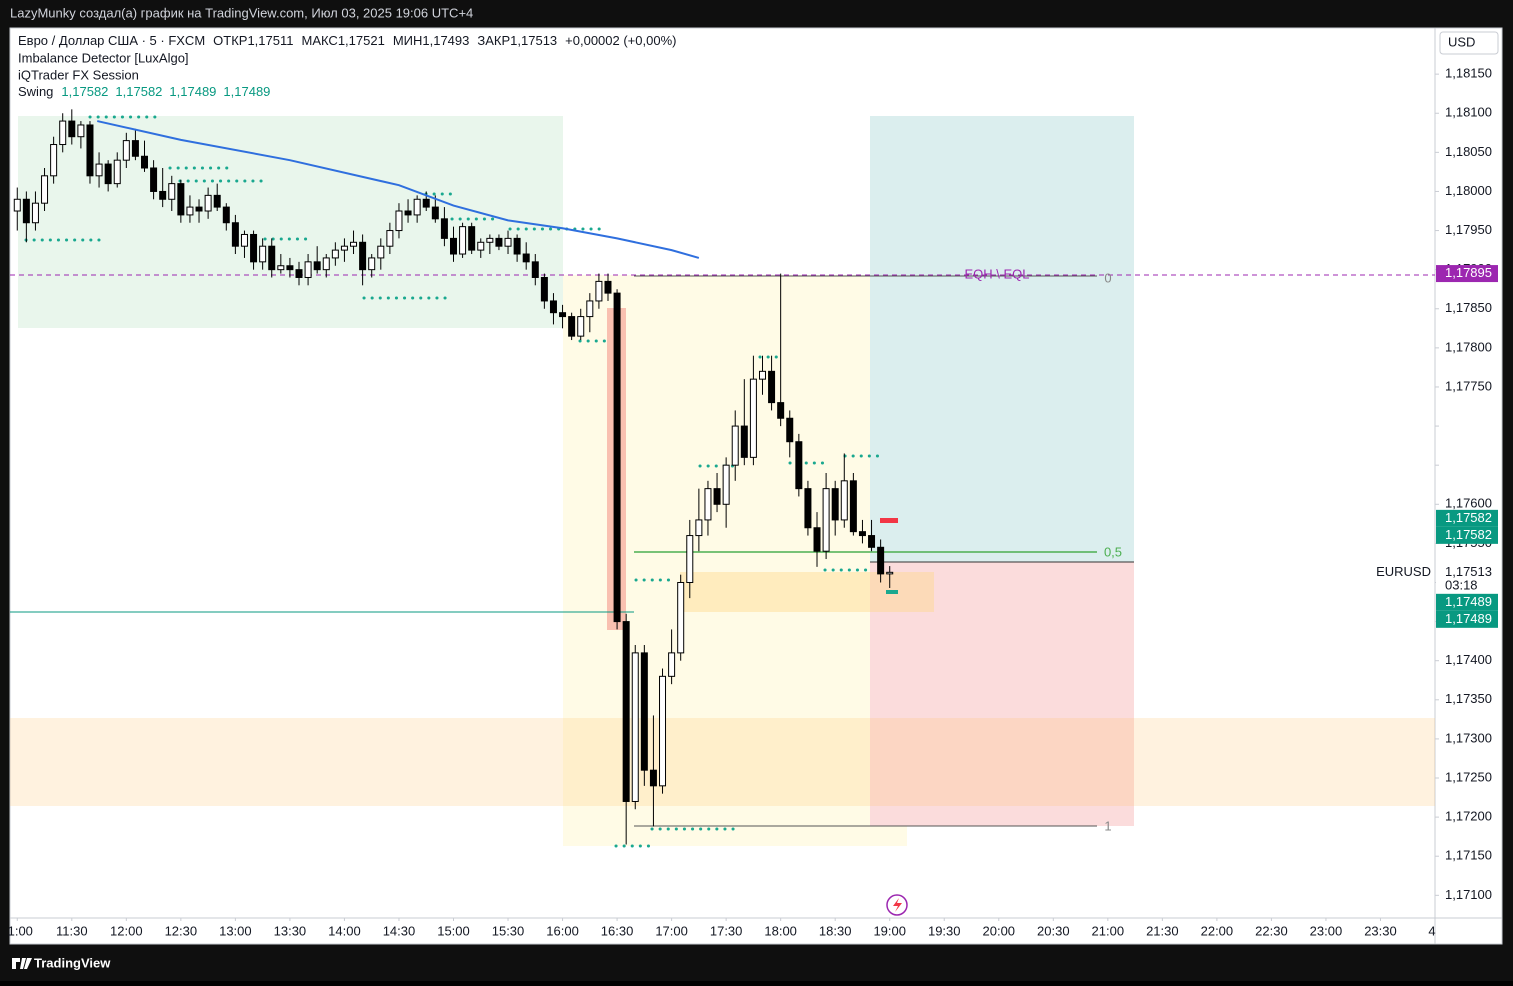 The width and height of the screenshot is (1513, 986). Describe the element at coordinates (835, 930) in the screenshot. I see `x-tick-label: 18:30` at that location.